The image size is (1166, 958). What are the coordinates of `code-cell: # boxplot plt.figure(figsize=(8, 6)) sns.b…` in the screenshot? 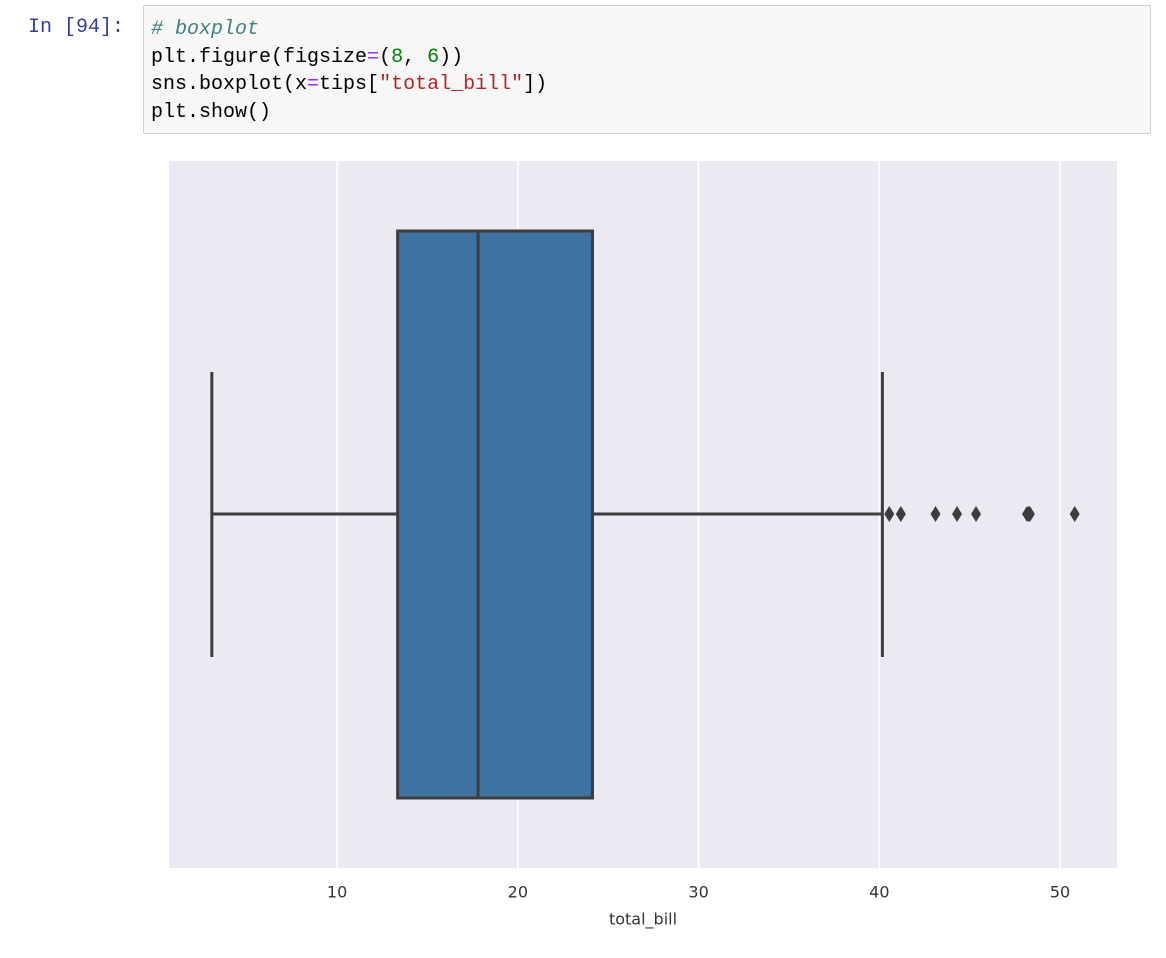 It's located at (647, 69).